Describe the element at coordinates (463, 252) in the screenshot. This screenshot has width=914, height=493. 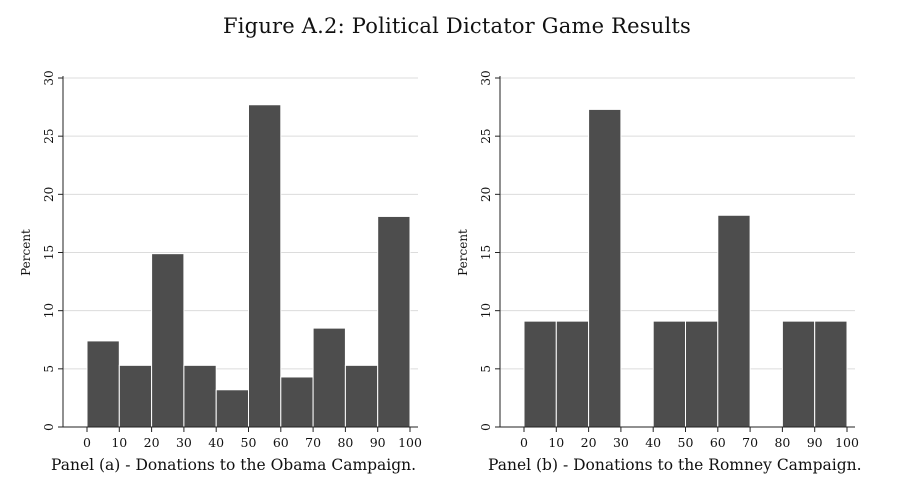
I see `panel-b-y-axis-label: Percent` at that location.